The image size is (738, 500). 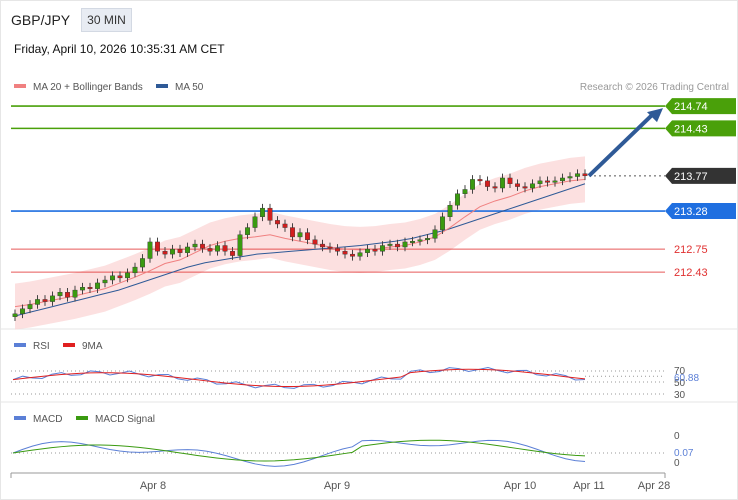 I want to click on level-label-214.43: 214.43, so click(x=691, y=129).